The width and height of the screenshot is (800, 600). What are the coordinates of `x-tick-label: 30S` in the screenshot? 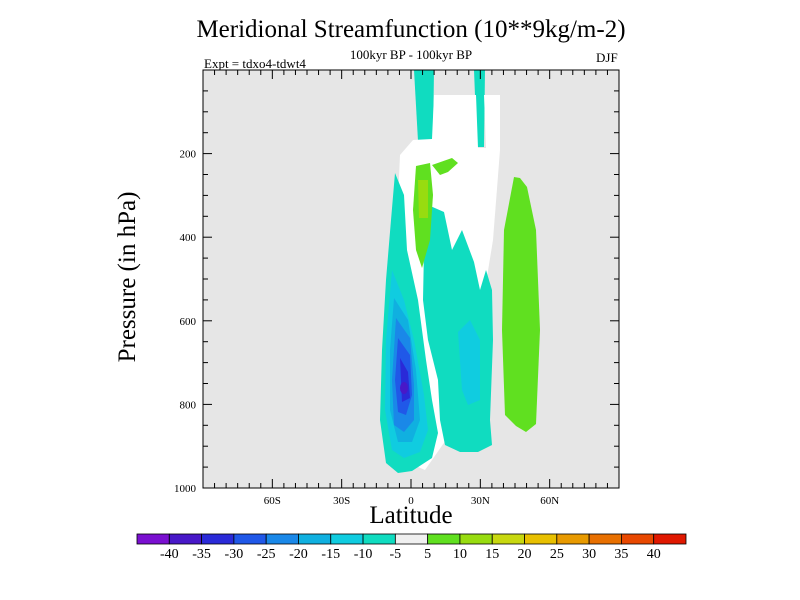 It's located at (341, 501).